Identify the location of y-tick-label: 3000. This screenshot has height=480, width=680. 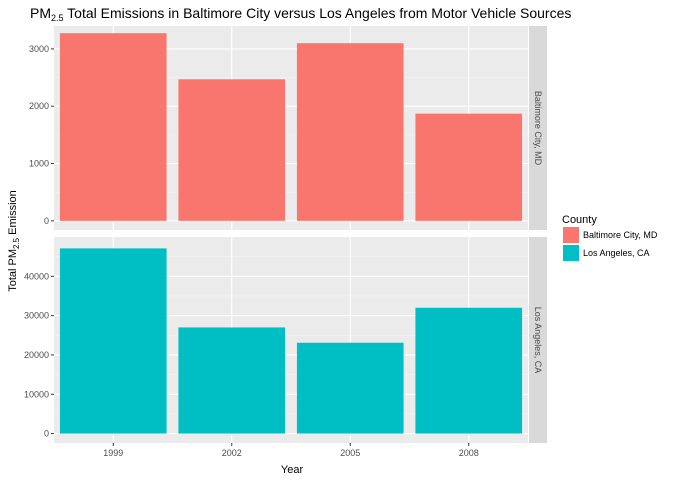
(39, 49).